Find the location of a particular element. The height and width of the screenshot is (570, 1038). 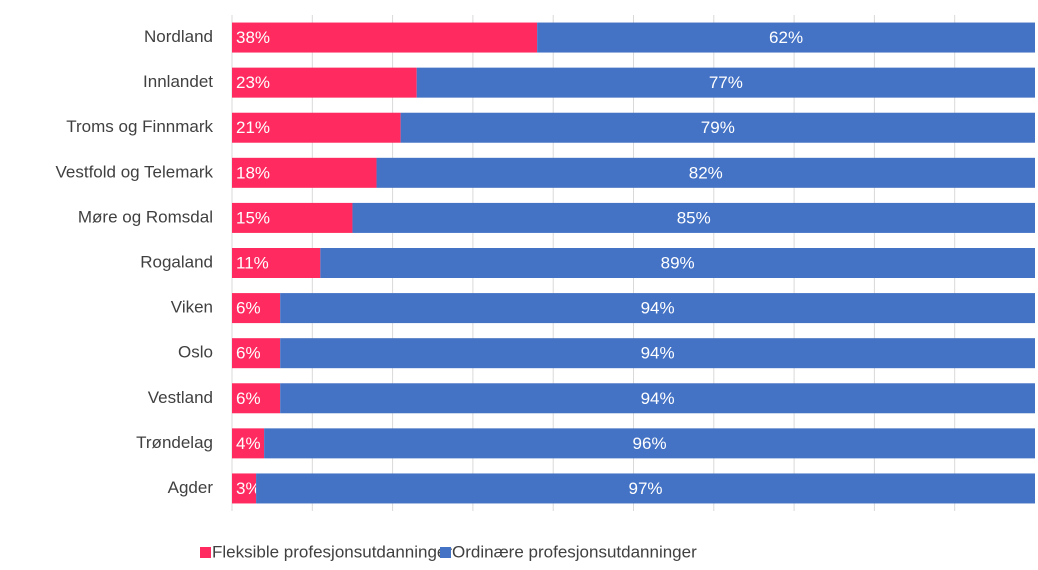

legend-label: Ordinære profesjonsutdanninger is located at coordinates (574, 551).